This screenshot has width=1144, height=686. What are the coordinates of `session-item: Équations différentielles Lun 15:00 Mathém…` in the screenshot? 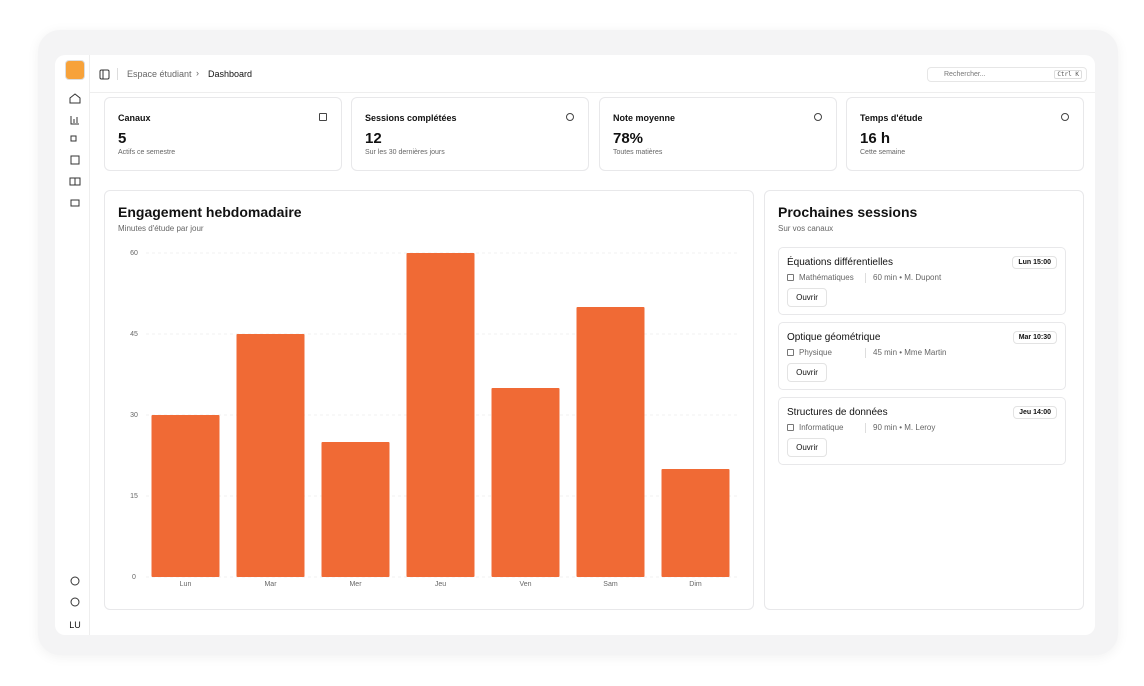 It's located at (922, 281).